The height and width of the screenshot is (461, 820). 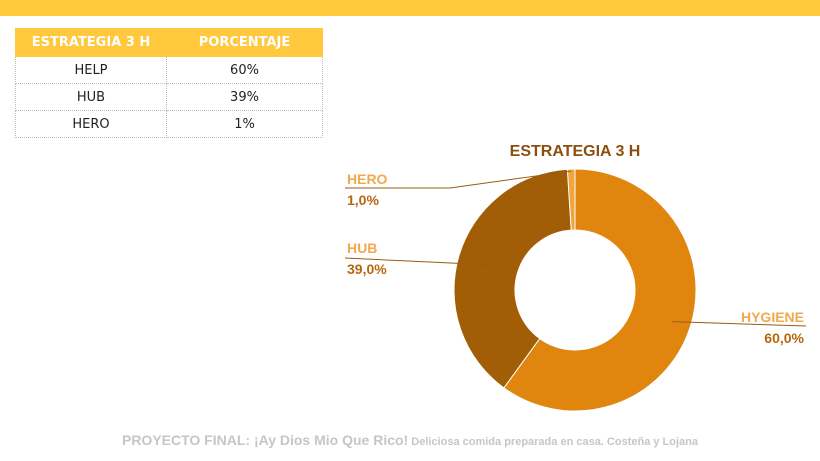 I want to click on donut-slice-hub, so click(x=512, y=278).